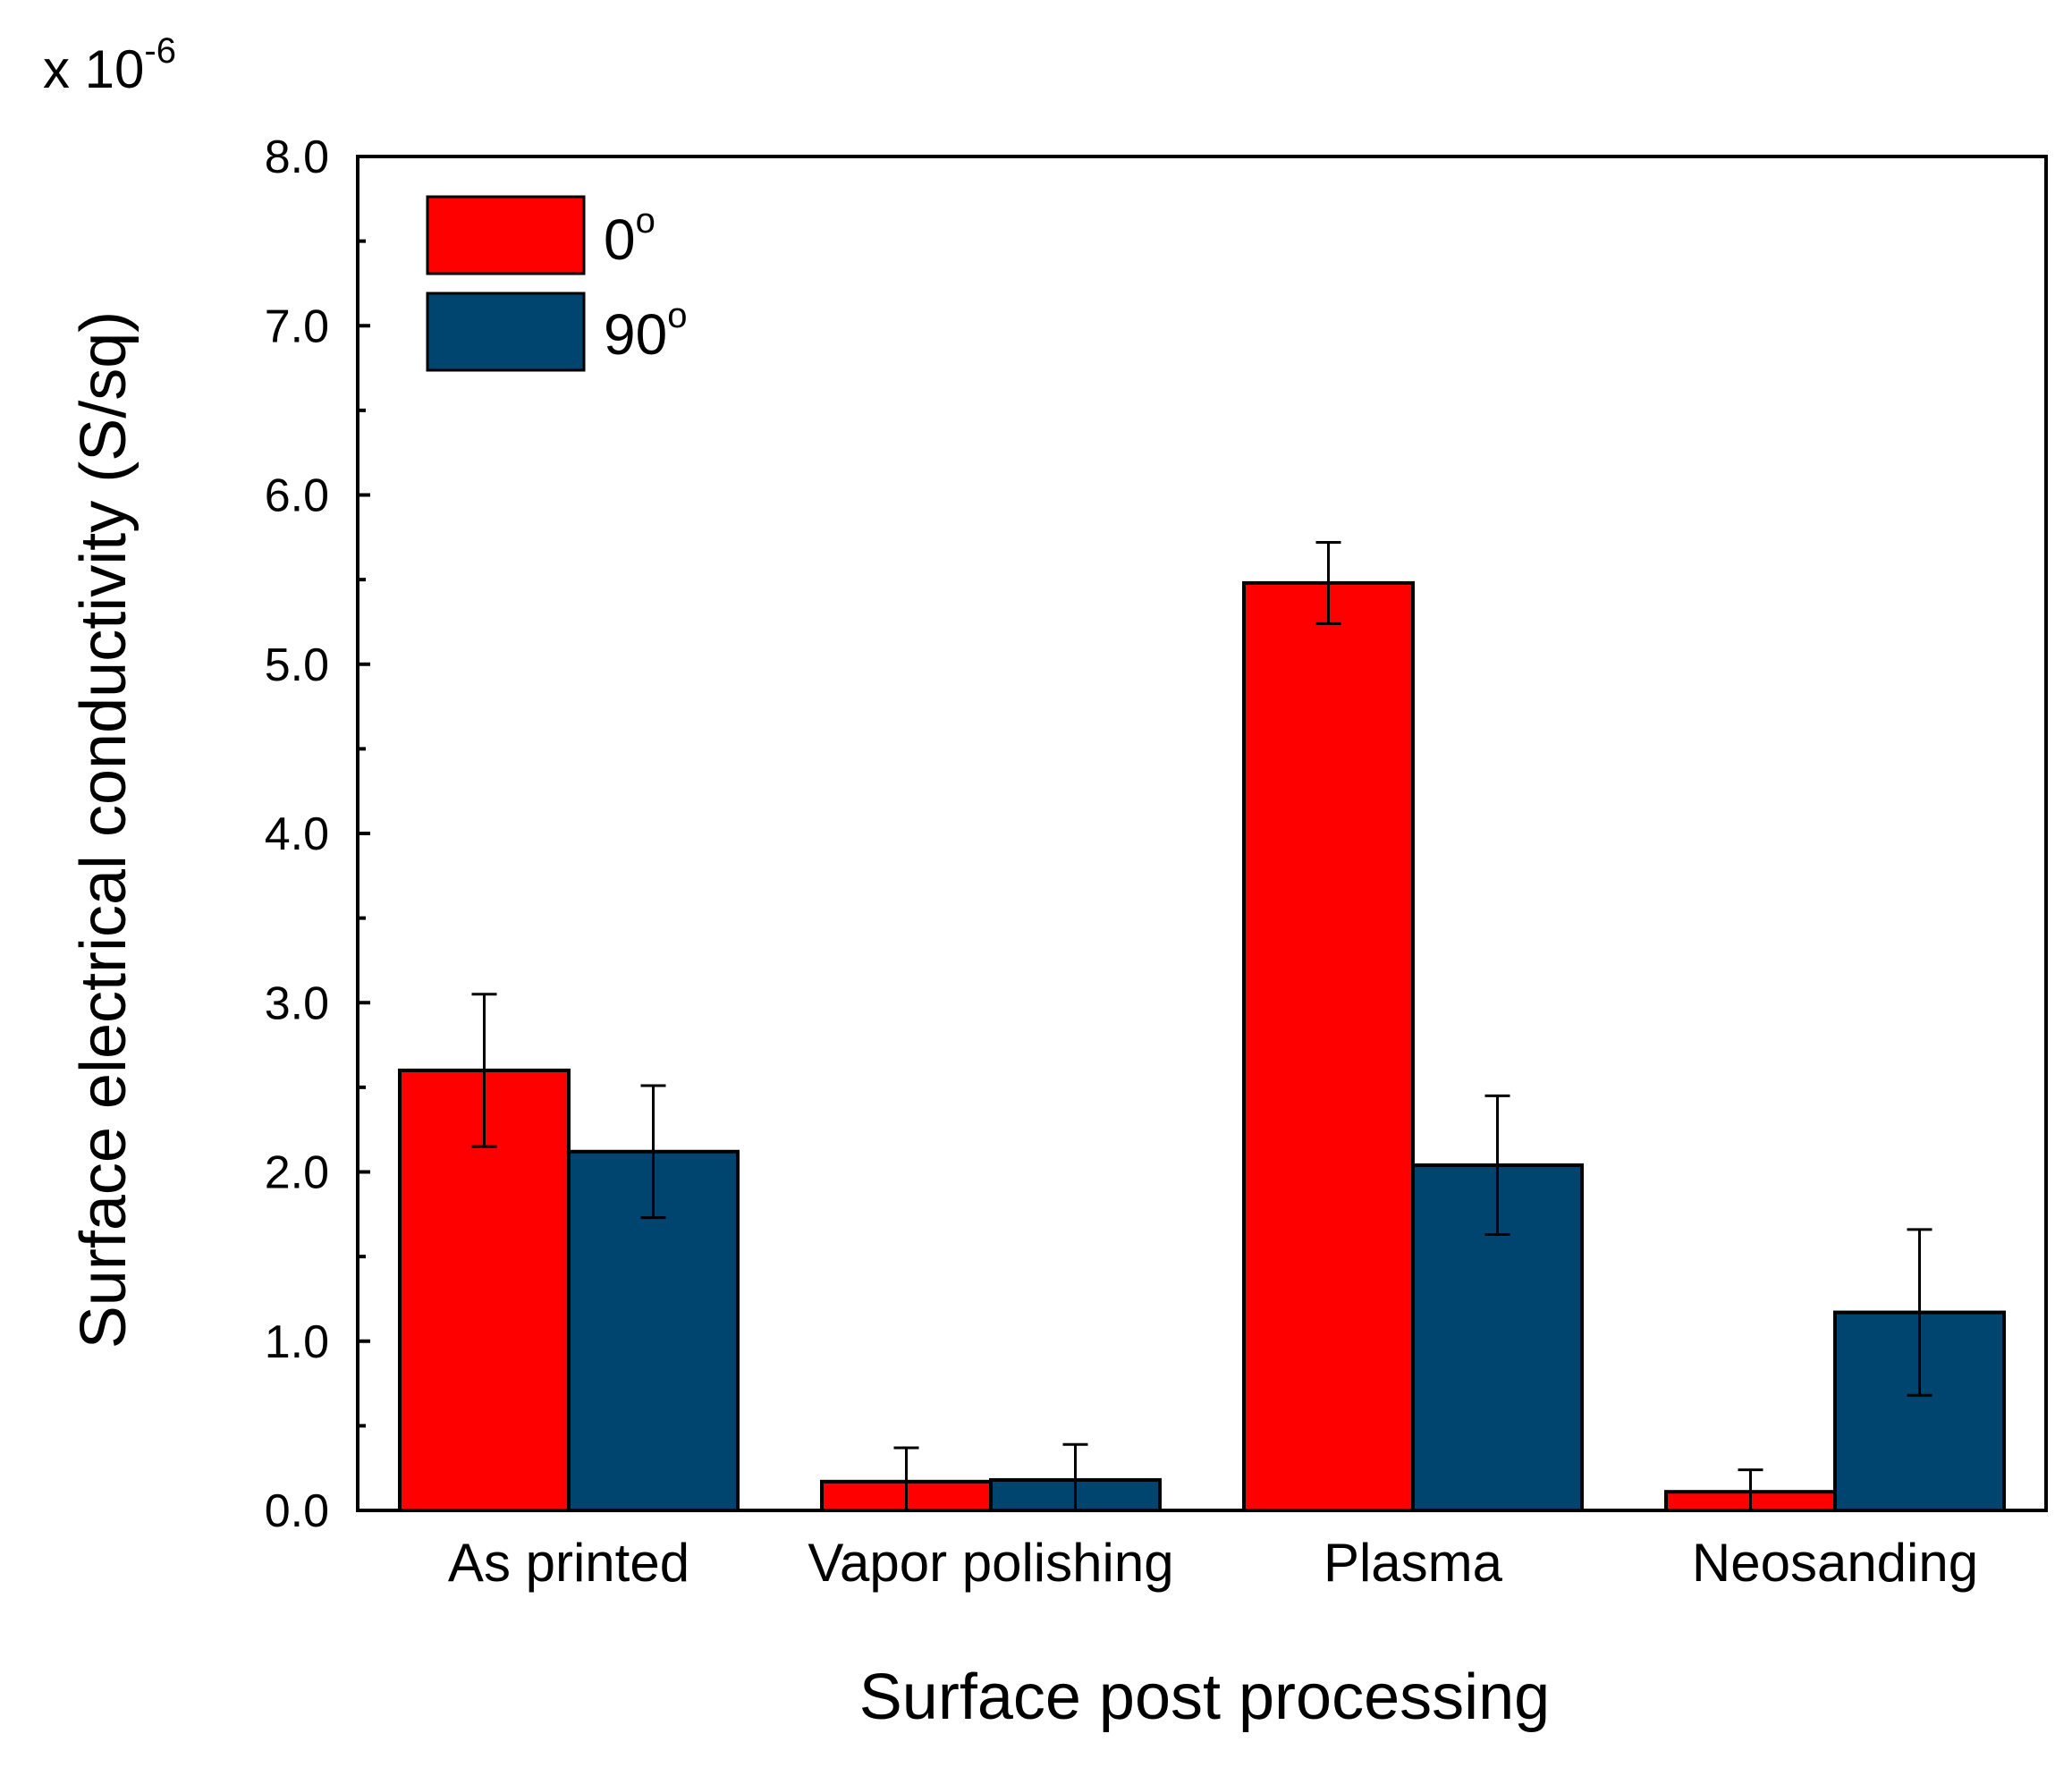 The height and width of the screenshot is (1776, 2072). What do you see at coordinates (297, 1511) in the screenshot?
I see `y-tick-label: 0.0` at bounding box center [297, 1511].